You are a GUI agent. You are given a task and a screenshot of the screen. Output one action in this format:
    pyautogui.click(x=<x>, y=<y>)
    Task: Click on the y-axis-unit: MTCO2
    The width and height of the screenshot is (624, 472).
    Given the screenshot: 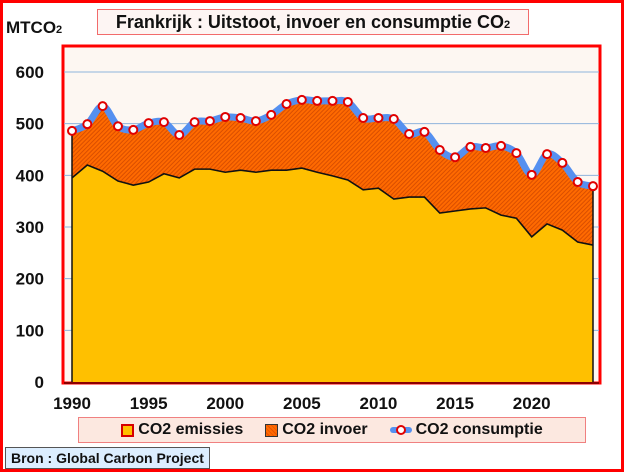 What is the action you would take?
    pyautogui.click(x=34, y=28)
    